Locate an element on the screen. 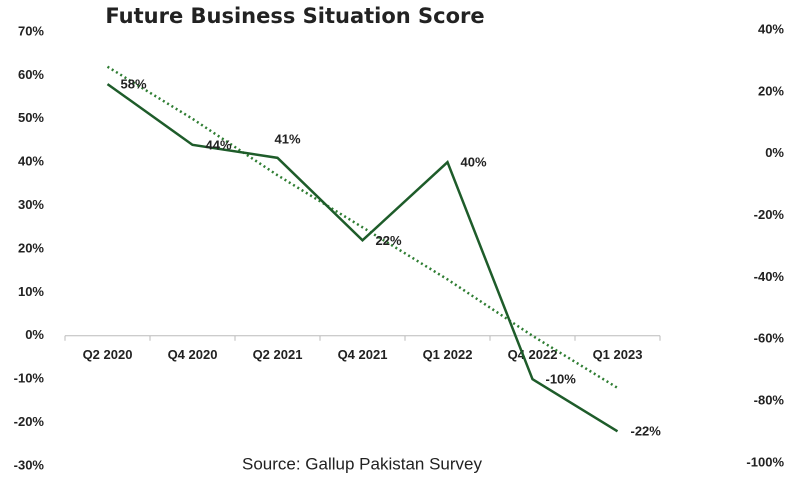 Image resolution: width=800 pixels, height=480 pixels. y2-tick-label: -20% is located at coordinates (769, 214).